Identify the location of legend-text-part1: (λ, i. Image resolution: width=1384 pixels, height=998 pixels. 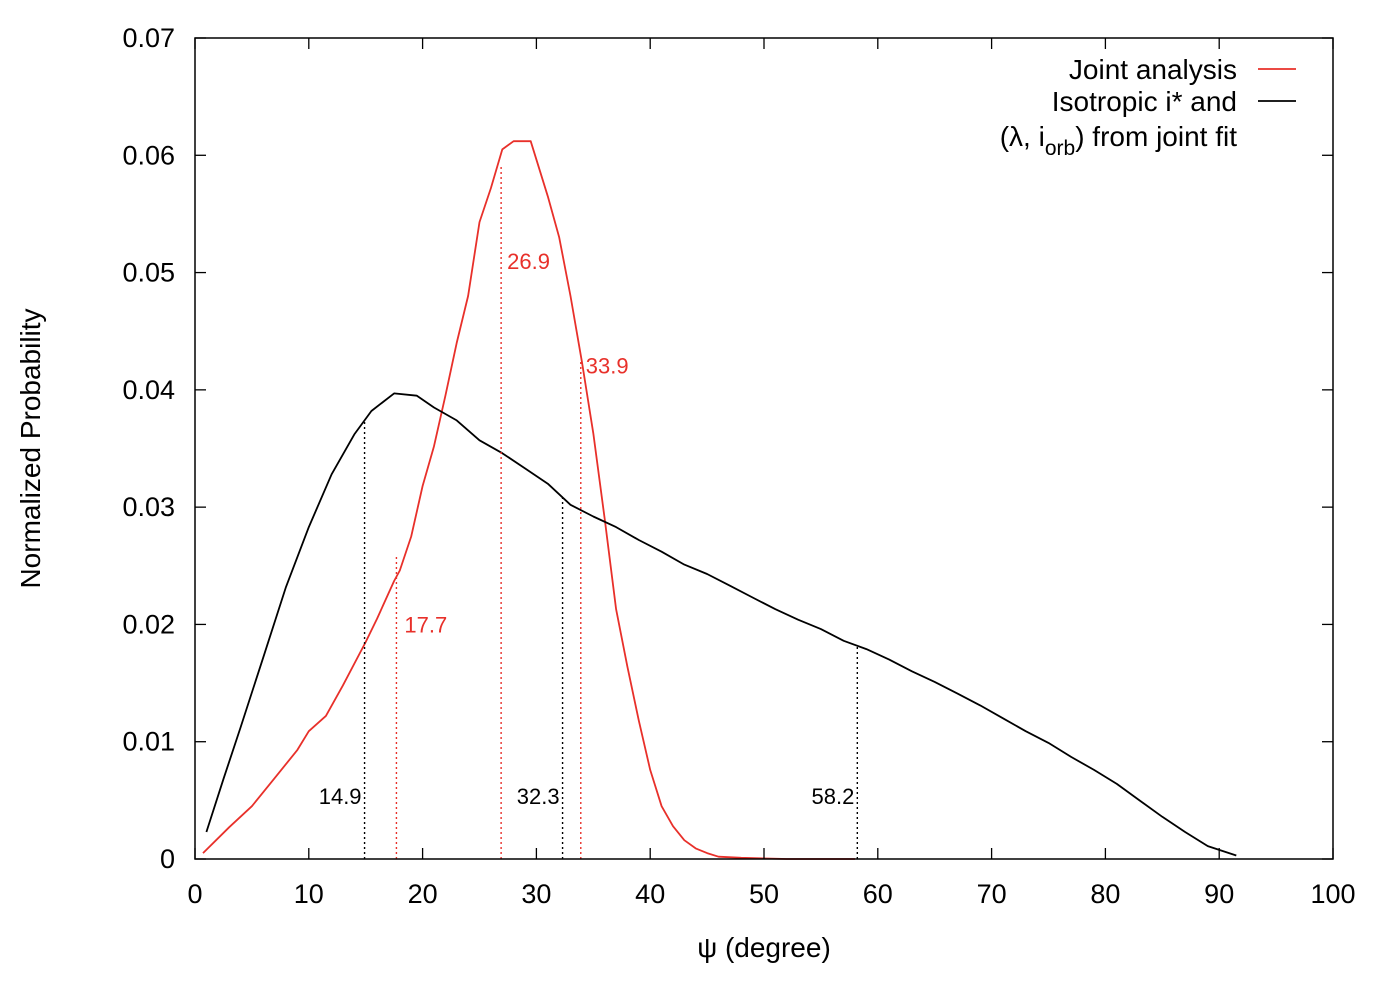
(1022, 136).